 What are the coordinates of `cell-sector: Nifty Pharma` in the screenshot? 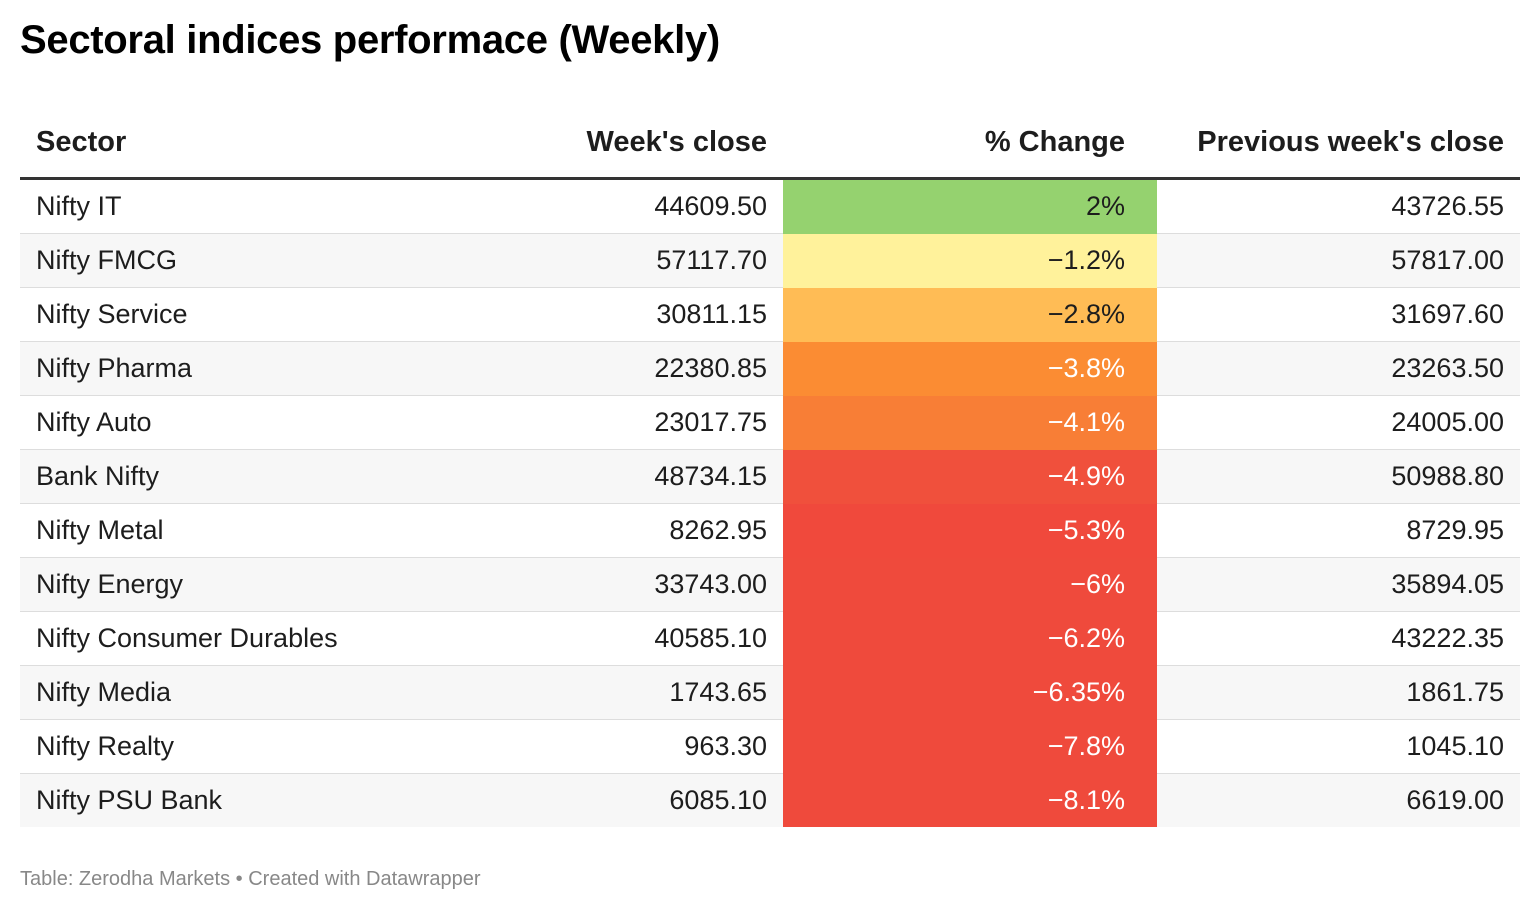 It's located at (177, 368).